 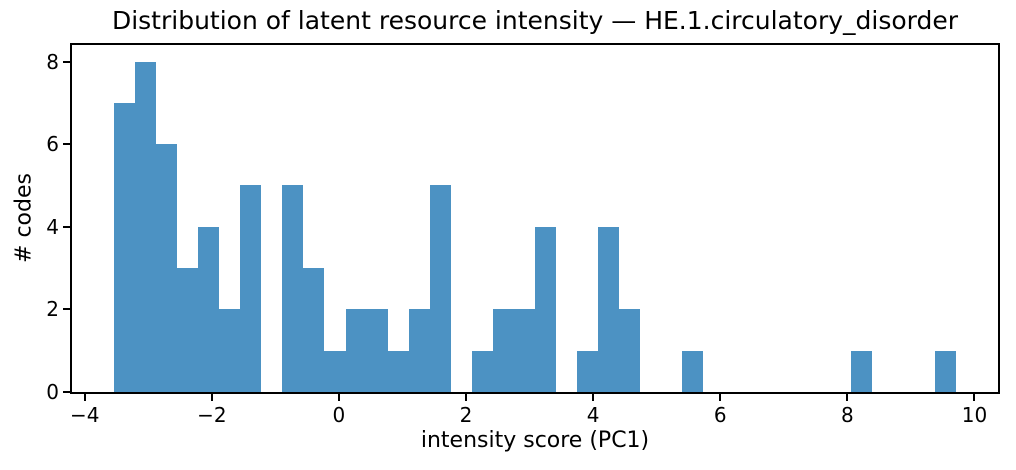 What do you see at coordinates (212, 415) in the screenshot?
I see `x-tick-label: −2` at bounding box center [212, 415].